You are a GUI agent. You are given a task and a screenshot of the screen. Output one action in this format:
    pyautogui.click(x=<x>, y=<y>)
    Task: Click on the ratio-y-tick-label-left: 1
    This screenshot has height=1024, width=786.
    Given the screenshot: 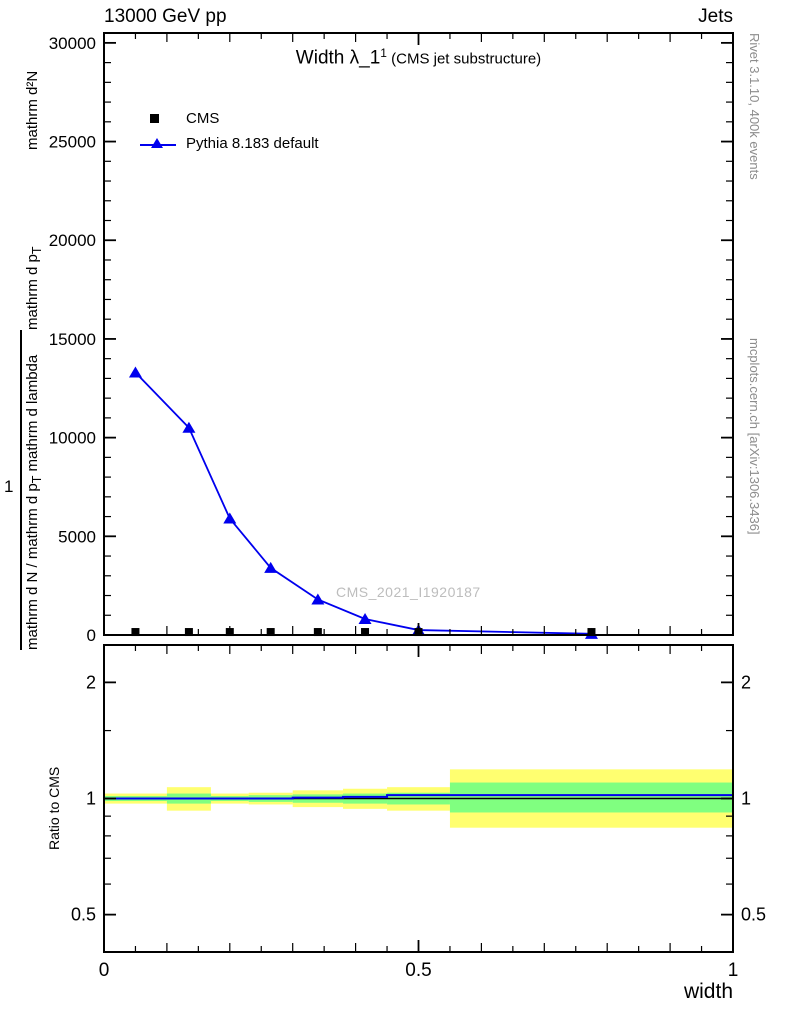 What is the action you would take?
    pyautogui.click(x=91, y=799)
    